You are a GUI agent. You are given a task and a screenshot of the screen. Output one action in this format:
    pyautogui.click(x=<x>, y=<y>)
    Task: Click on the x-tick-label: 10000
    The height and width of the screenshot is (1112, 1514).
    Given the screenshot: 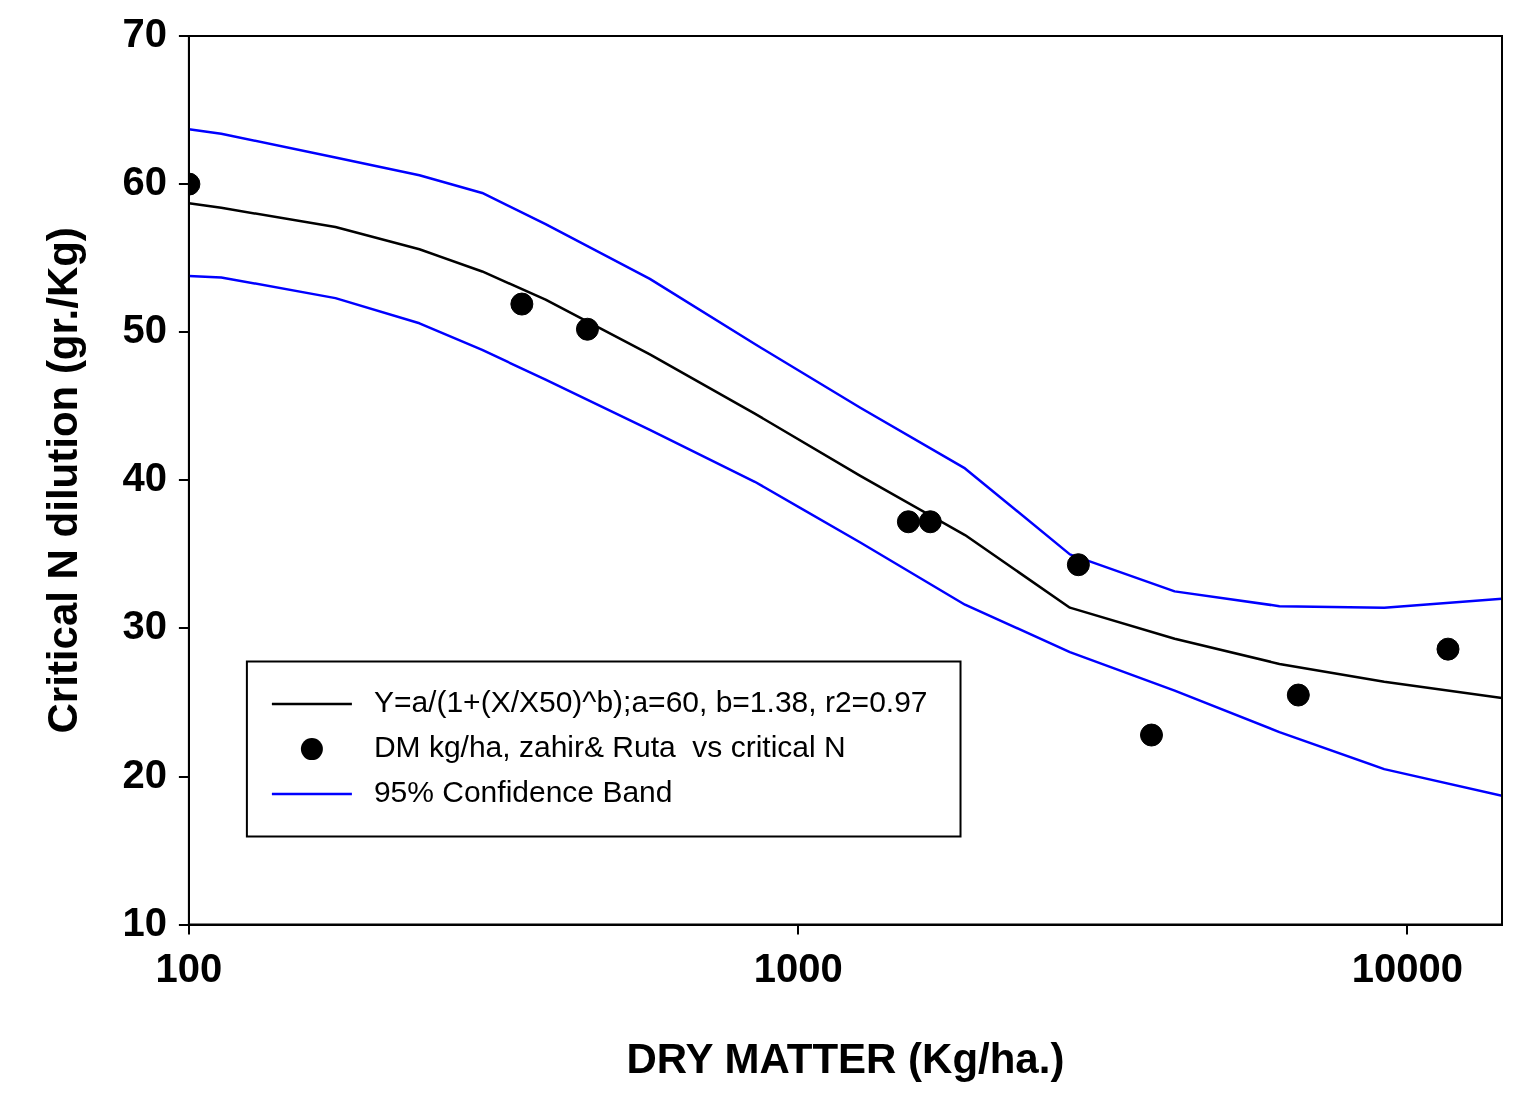 What is the action you would take?
    pyautogui.click(x=1407, y=967)
    